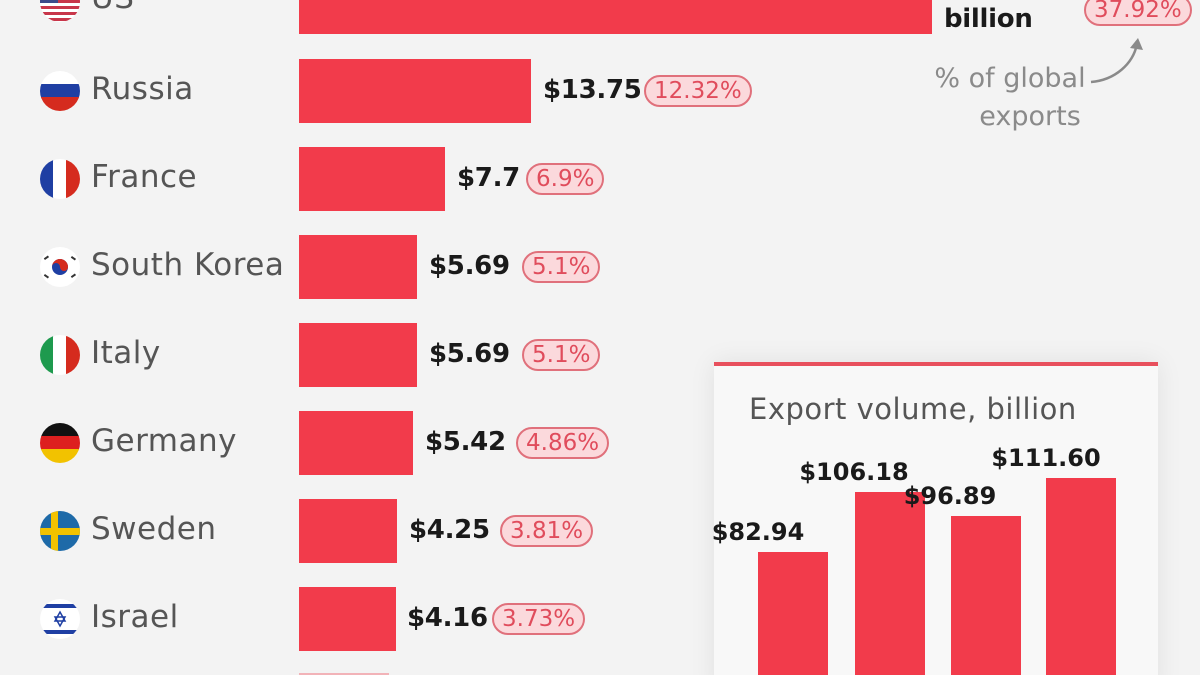 The image size is (1200, 675). What do you see at coordinates (913, 409) in the screenshot?
I see `card-title: Export volume, billion` at bounding box center [913, 409].